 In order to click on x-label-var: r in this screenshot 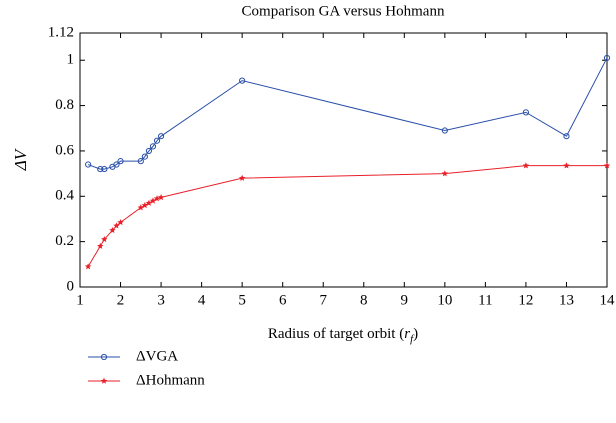, I will do `click(407, 334)`.